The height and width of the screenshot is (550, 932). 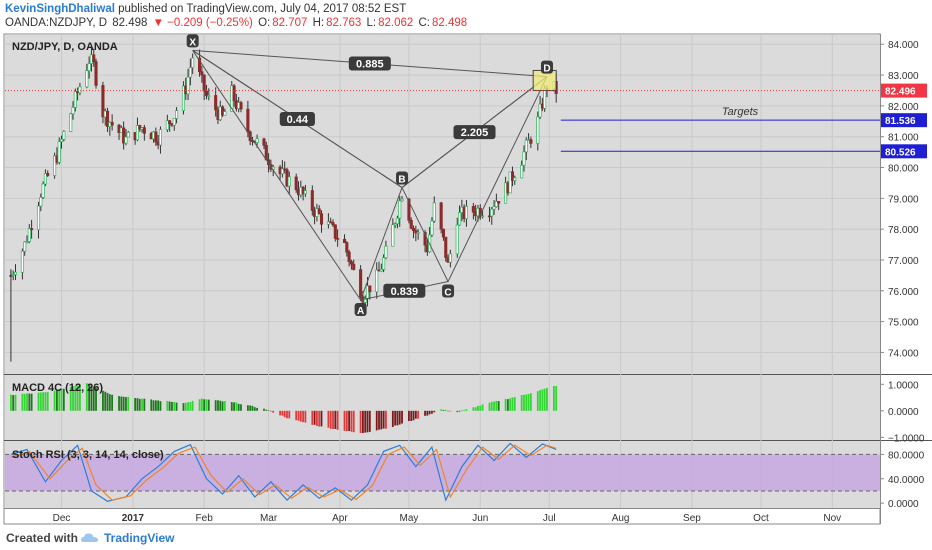 I want to click on footer-brand-link: TradingView, so click(x=139, y=538).